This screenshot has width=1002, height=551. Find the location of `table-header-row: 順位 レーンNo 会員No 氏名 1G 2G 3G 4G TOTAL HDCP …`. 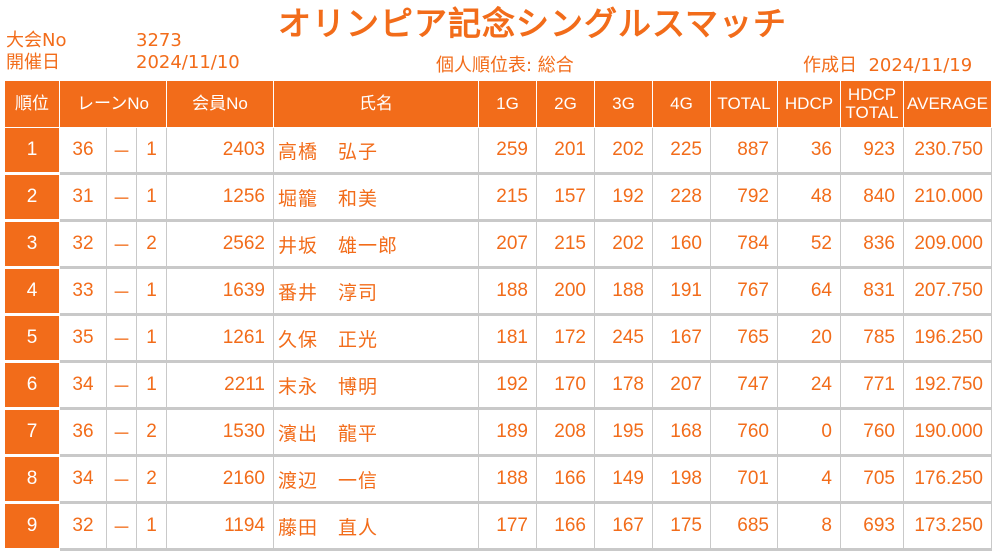

table-header-row: 順位 レーンNo 会員No 氏名 1G 2G 3G 4G TOTAL HDCP … is located at coordinates (498, 104).